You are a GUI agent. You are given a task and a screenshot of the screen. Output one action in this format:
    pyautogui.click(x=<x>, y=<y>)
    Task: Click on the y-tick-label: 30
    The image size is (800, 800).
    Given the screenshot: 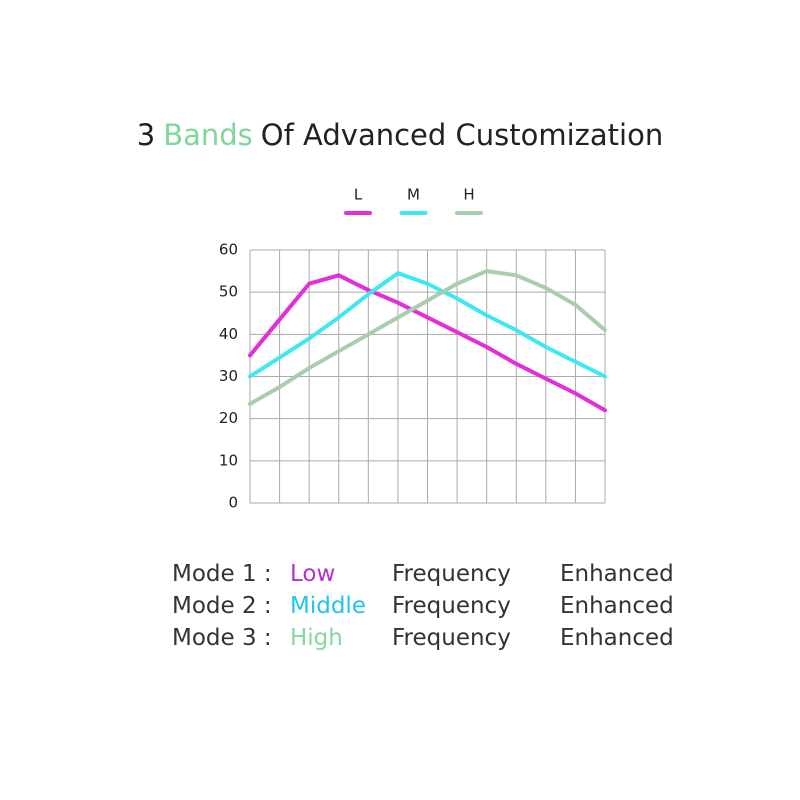 What is the action you would take?
    pyautogui.click(x=228, y=376)
    